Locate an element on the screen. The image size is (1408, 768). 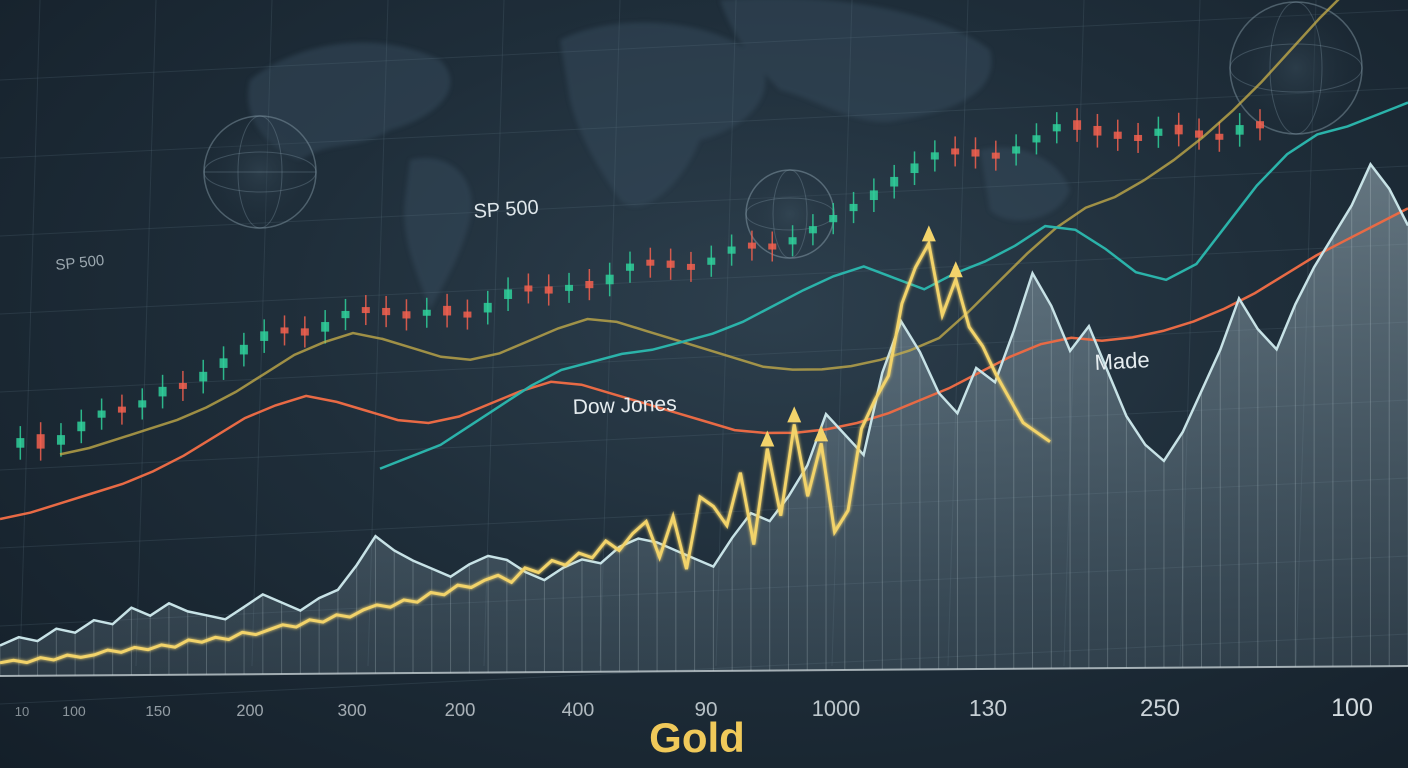
globe-icon-right is located at coordinates (1296, 68).